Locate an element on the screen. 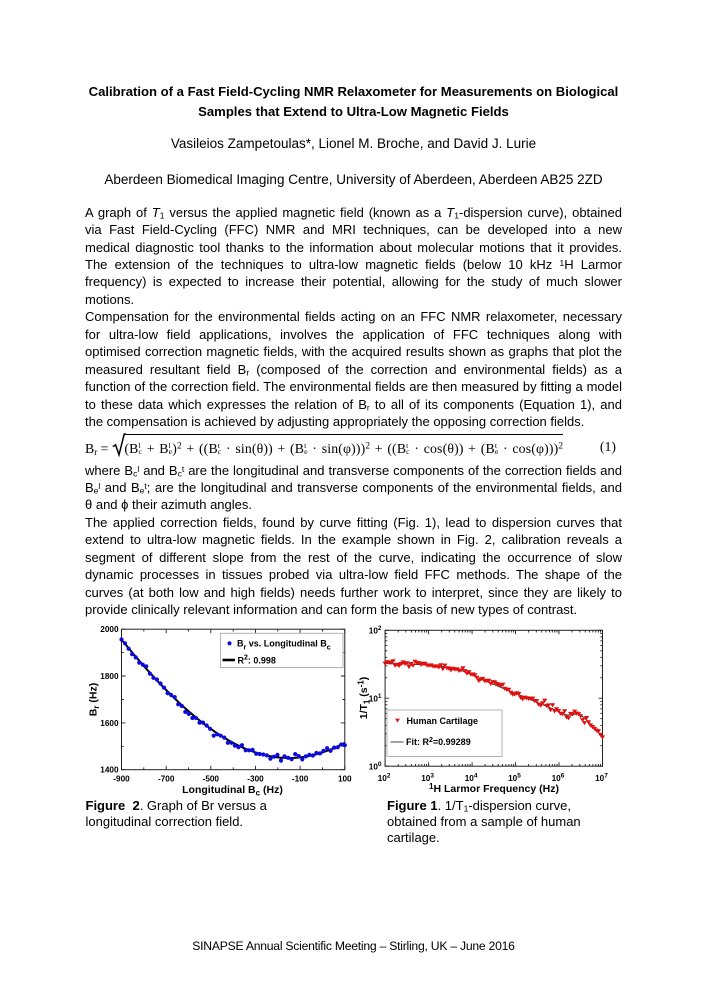 This screenshot has height=1000, width=707. svg-text: -500 is located at coordinates (211, 778).